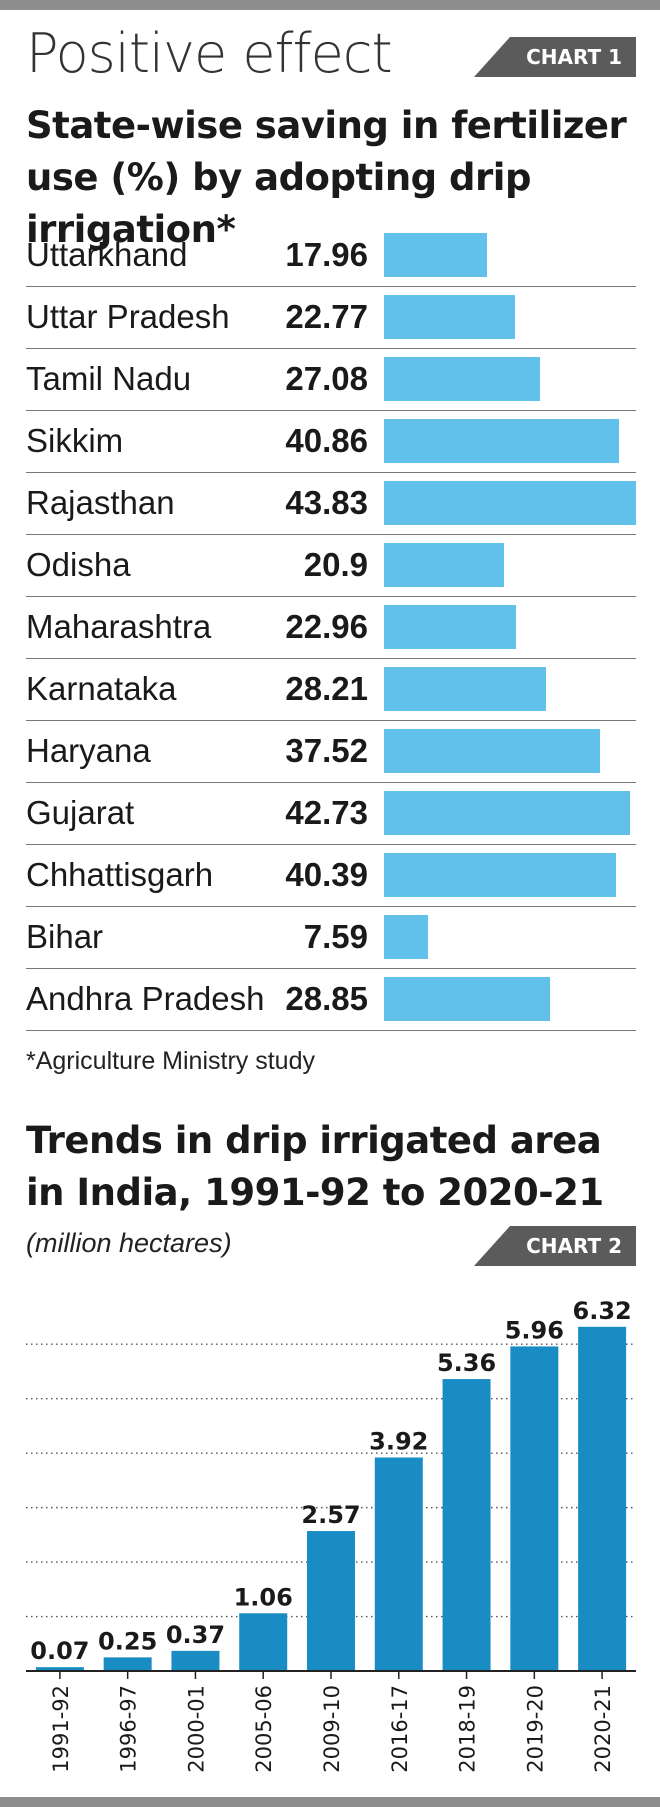 The width and height of the screenshot is (660, 1807). Describe the element at coordinates (326, 874) in the screenshot. I see `value-label: 40.39` at that location.